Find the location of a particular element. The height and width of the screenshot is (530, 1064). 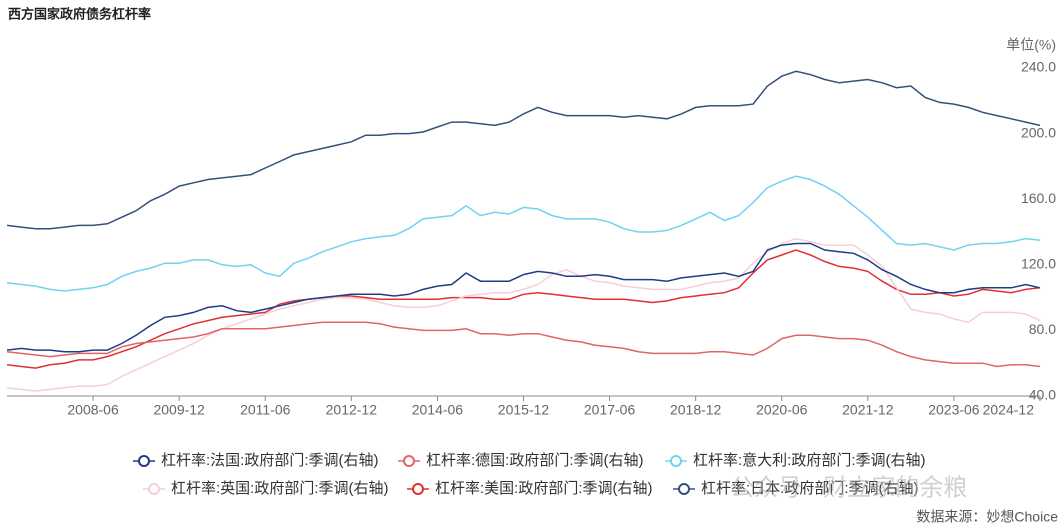

legend-label: 杠杆率:美国:政府部门:季调(右轴) is located at coordinates (544, 488).